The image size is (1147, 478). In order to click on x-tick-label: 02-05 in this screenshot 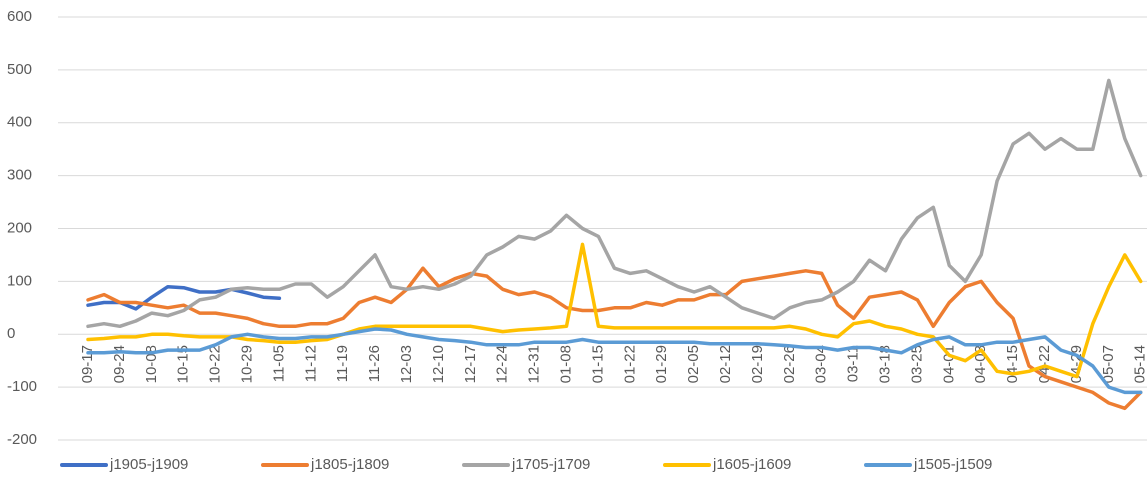, I will do `click(693, 364)`.